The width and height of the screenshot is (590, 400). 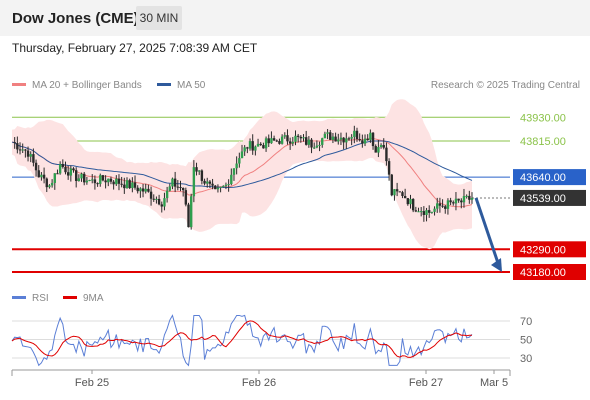 What do you see at coordinates (19, 297) in the screenshot?
I see `rsi-swatch` at bounding box center [19, 297].